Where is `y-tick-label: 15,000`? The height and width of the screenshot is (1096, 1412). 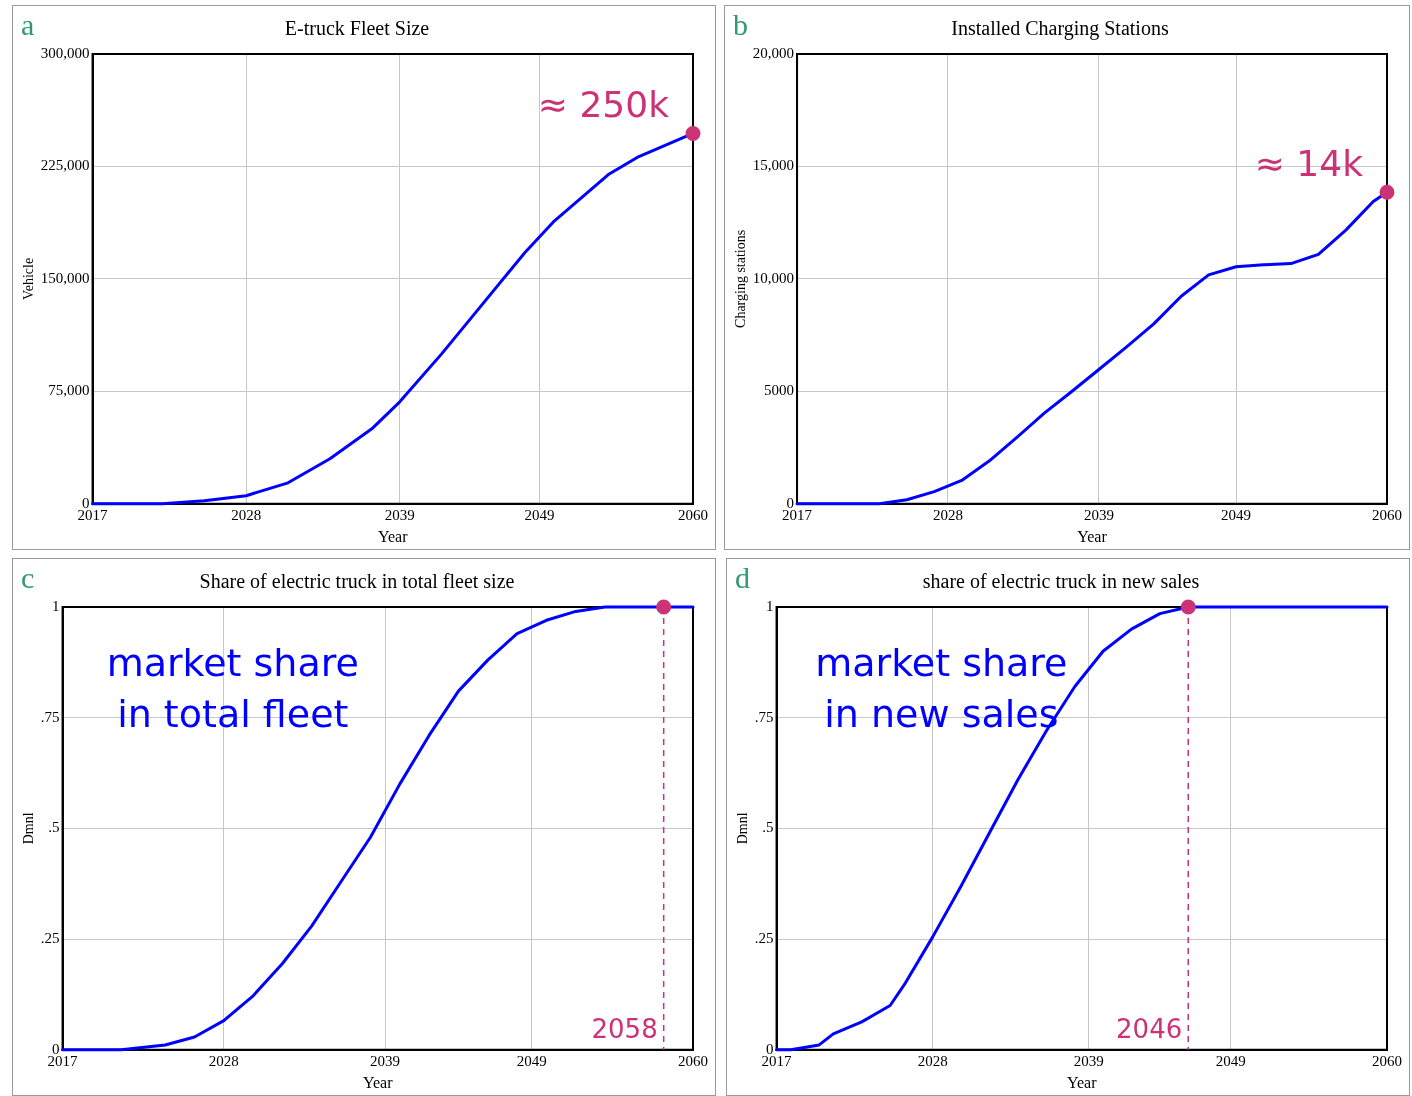
y-tick-label: 15,000 is located at coordinates (773, 165).